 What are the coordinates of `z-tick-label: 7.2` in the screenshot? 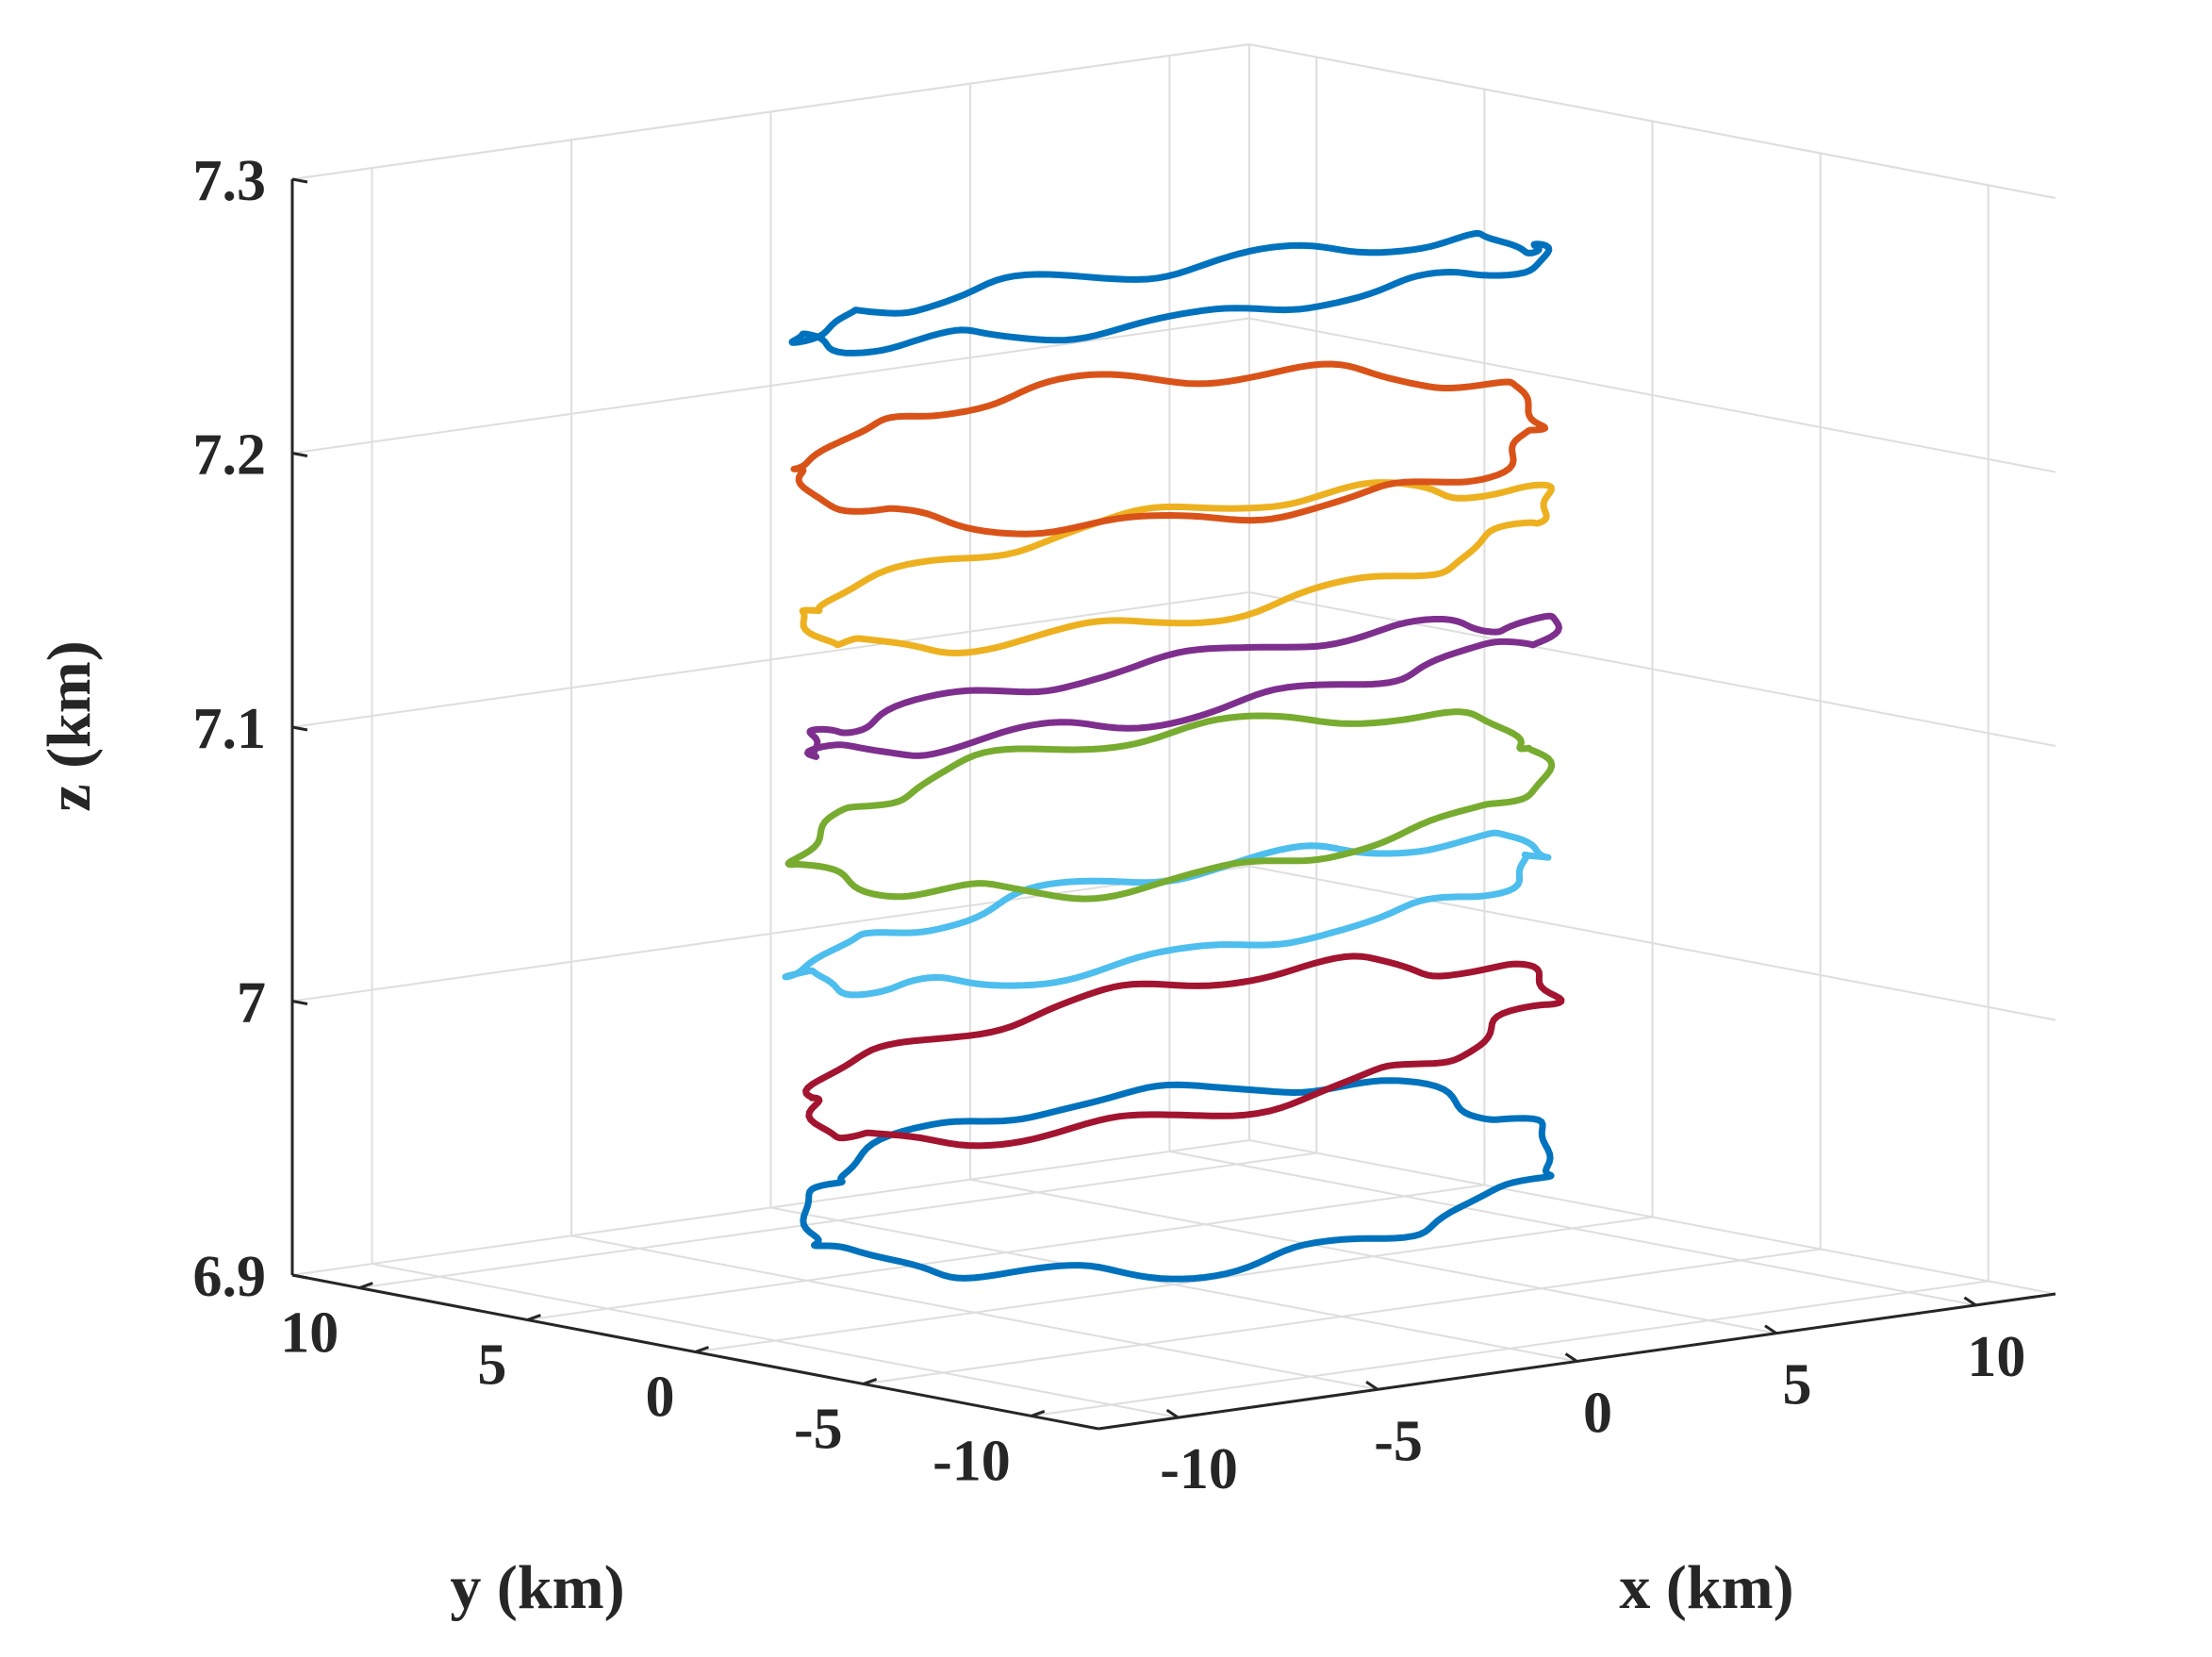 It's located at (230, 455).